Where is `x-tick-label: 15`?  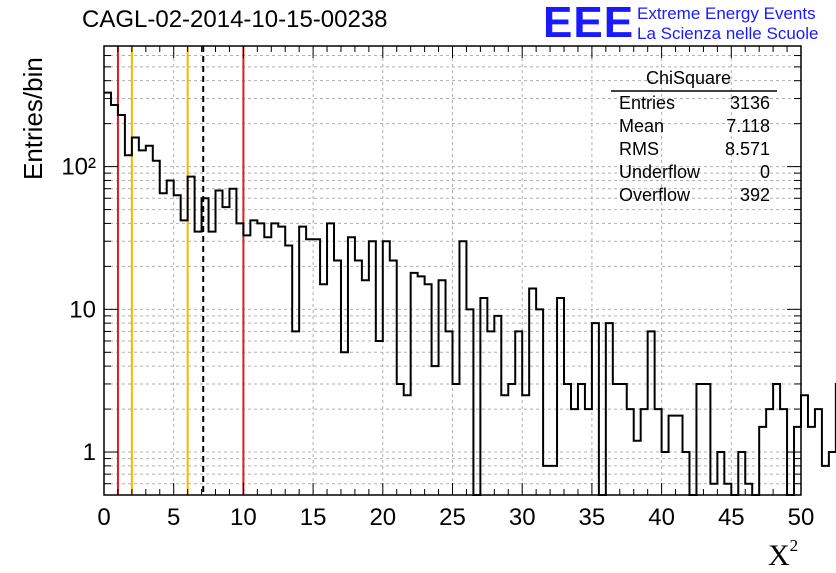 x-tick-label: 15 is located at coordinates (313, 517).